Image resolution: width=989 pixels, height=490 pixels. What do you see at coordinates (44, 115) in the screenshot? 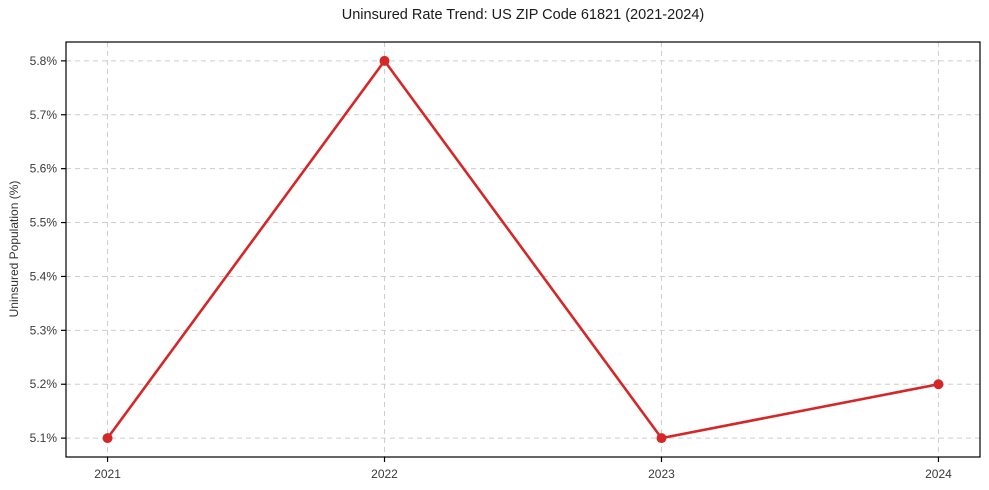
I see `y-tick-label: 5.7%` at bounding box center [44, 115].